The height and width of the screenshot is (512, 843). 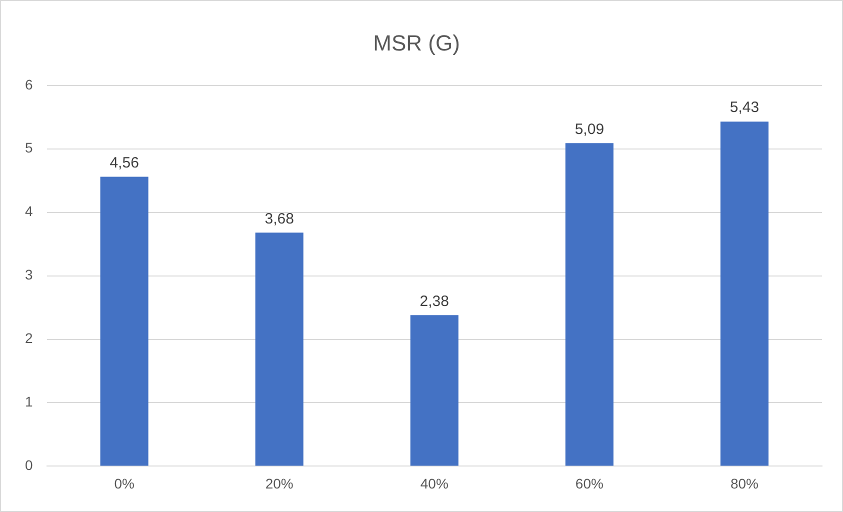 What do you see at coordinates (28, 338) in the screenshot?
I see `y-tick-label: 2` at bounding box center [28, 338].